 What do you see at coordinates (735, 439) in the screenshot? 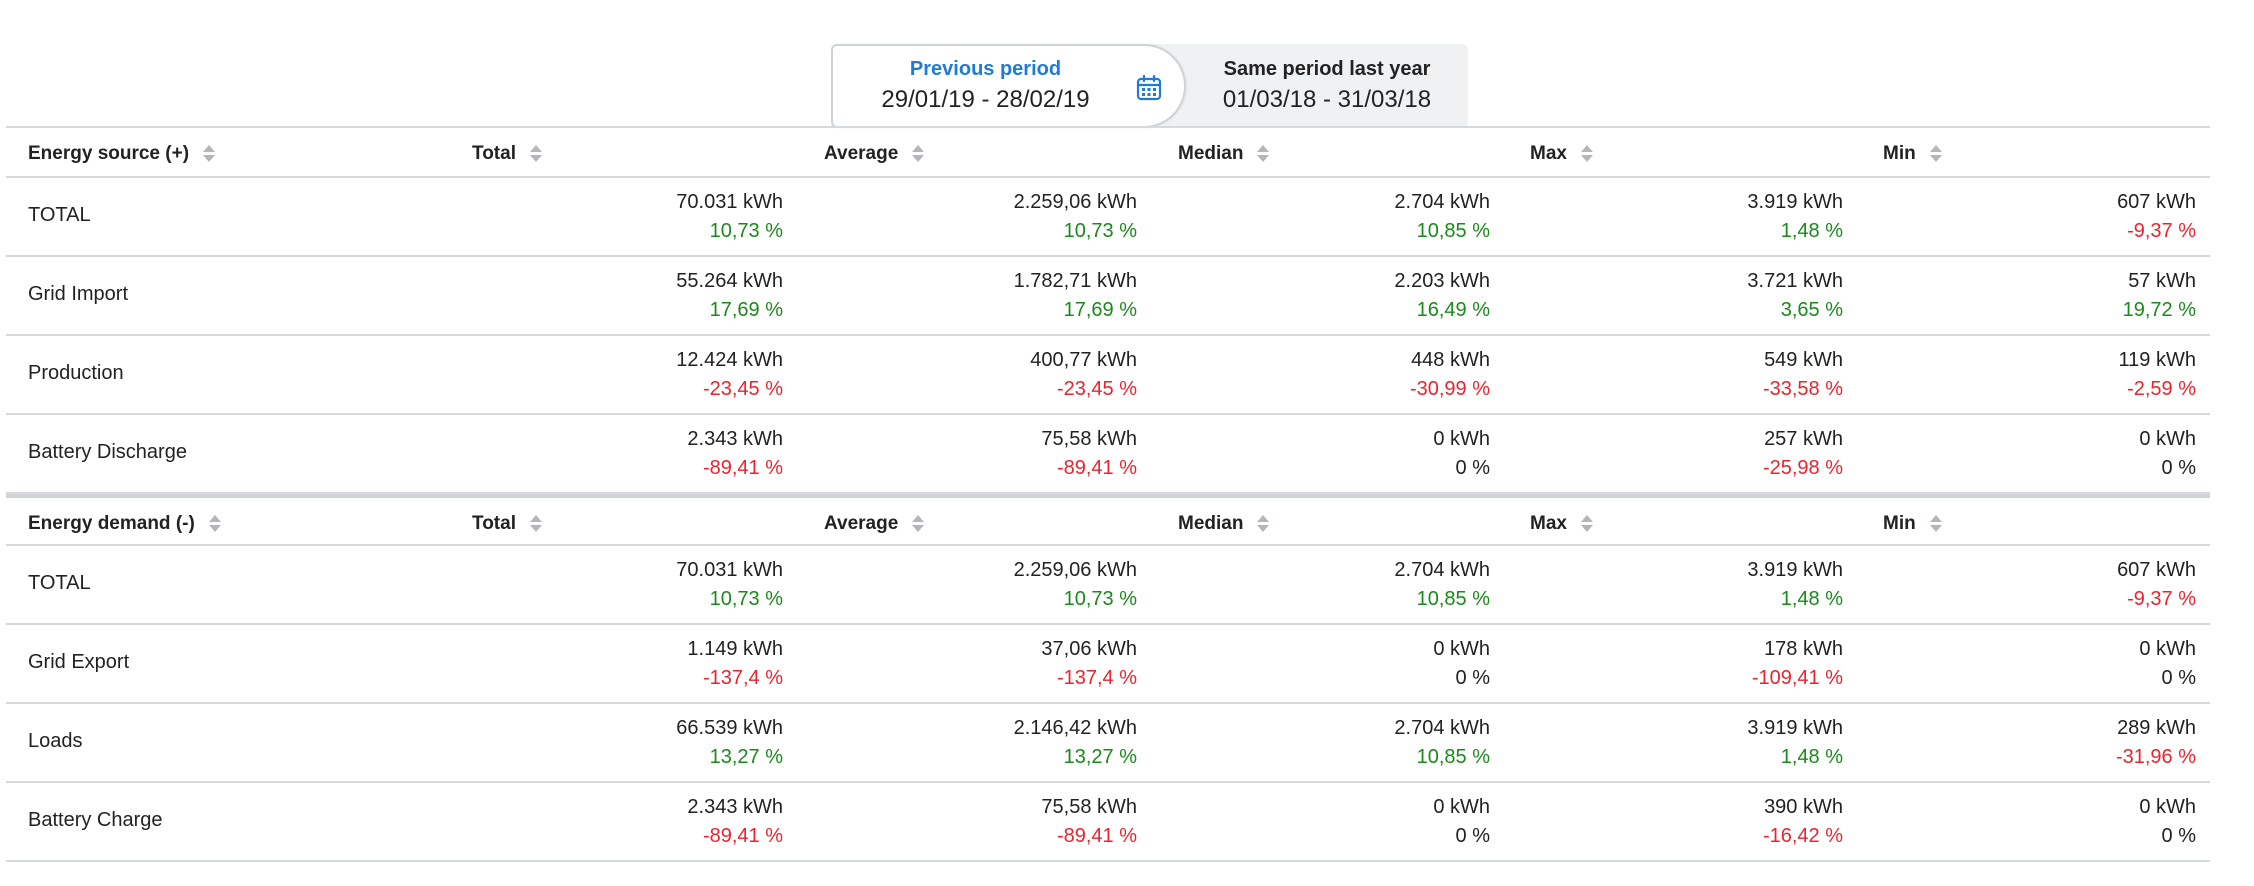
I see `cell-value: 2.343 kWh` at bounding box center [735, 439].